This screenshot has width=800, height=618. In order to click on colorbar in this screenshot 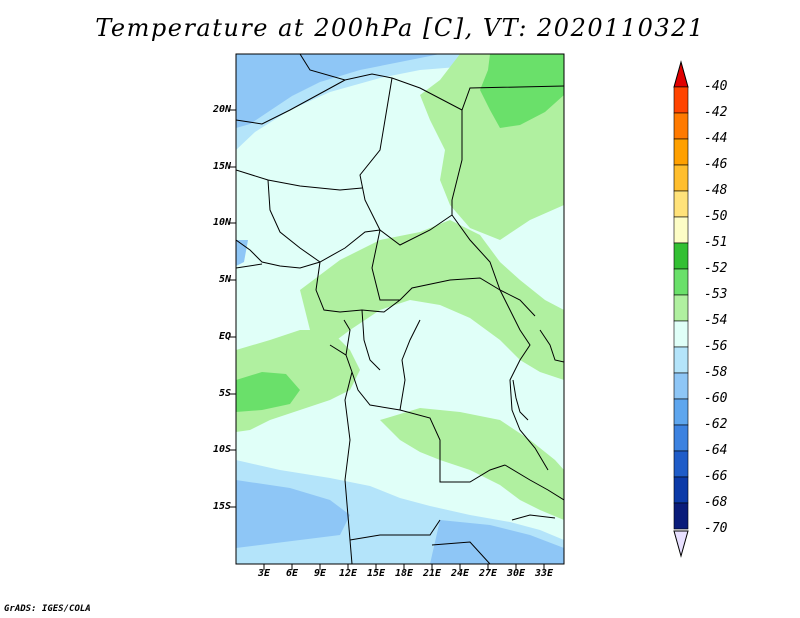, I will do `click(681, 308)`.